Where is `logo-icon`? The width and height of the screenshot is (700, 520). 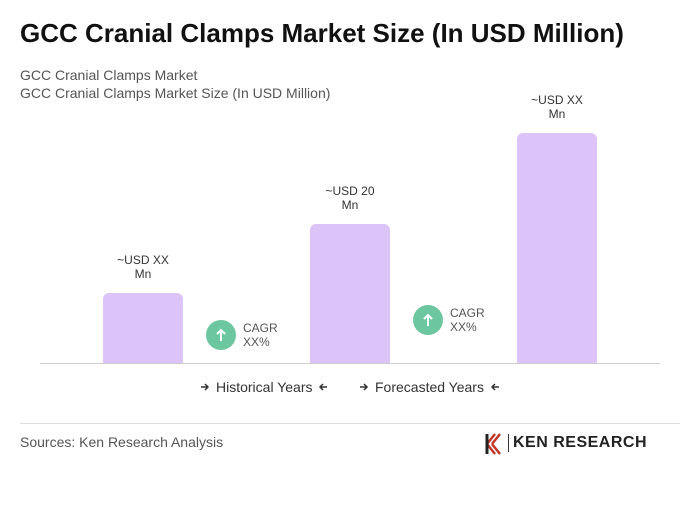 logo-icon is located at coordinates (493, 444).